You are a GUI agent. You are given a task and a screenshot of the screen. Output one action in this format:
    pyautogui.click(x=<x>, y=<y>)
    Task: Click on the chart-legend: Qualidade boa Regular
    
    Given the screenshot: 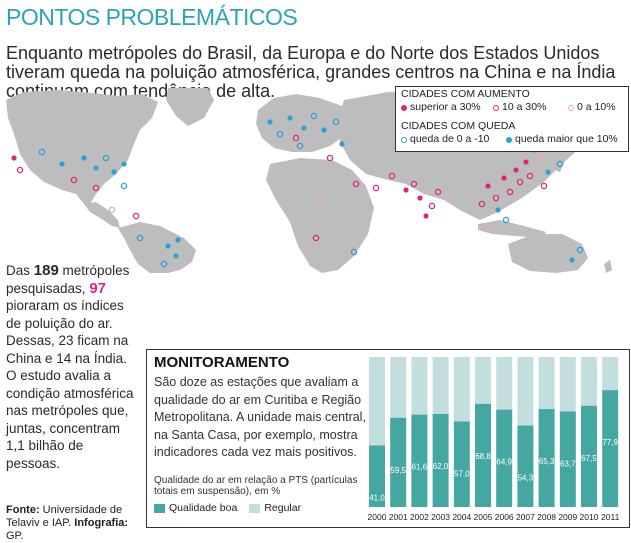 What is the action you would take?
    pyautogui.click(x=227, y=508)
    